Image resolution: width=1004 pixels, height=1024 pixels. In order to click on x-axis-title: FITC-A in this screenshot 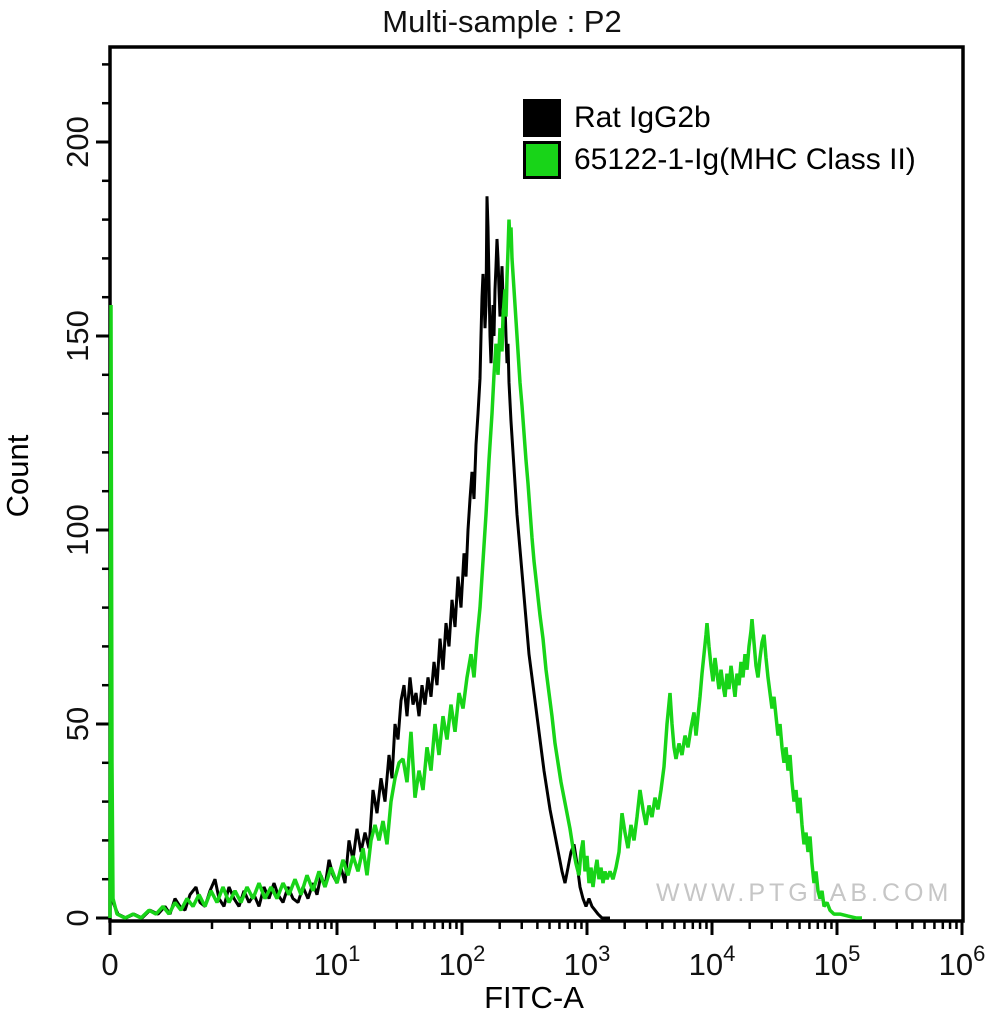, I will do `click(534, 997)`.